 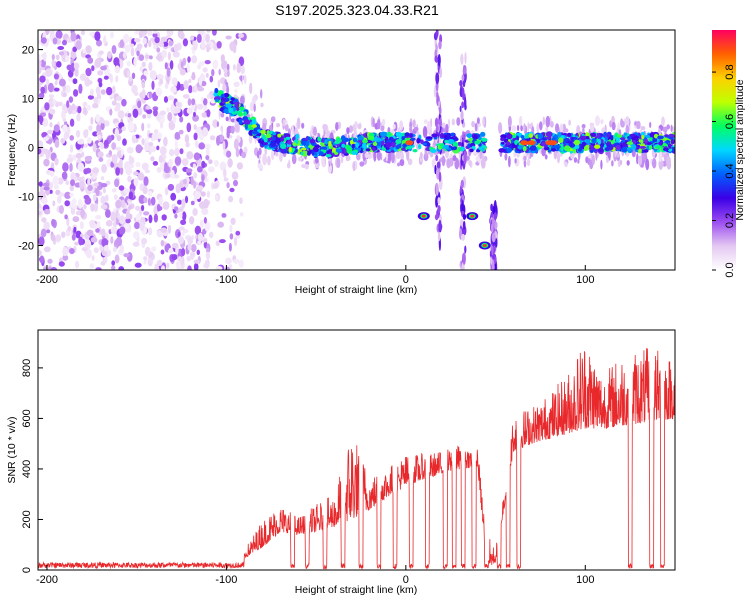 I want to click on snr-x-tick-label: -200, so click(x=47, y=580).